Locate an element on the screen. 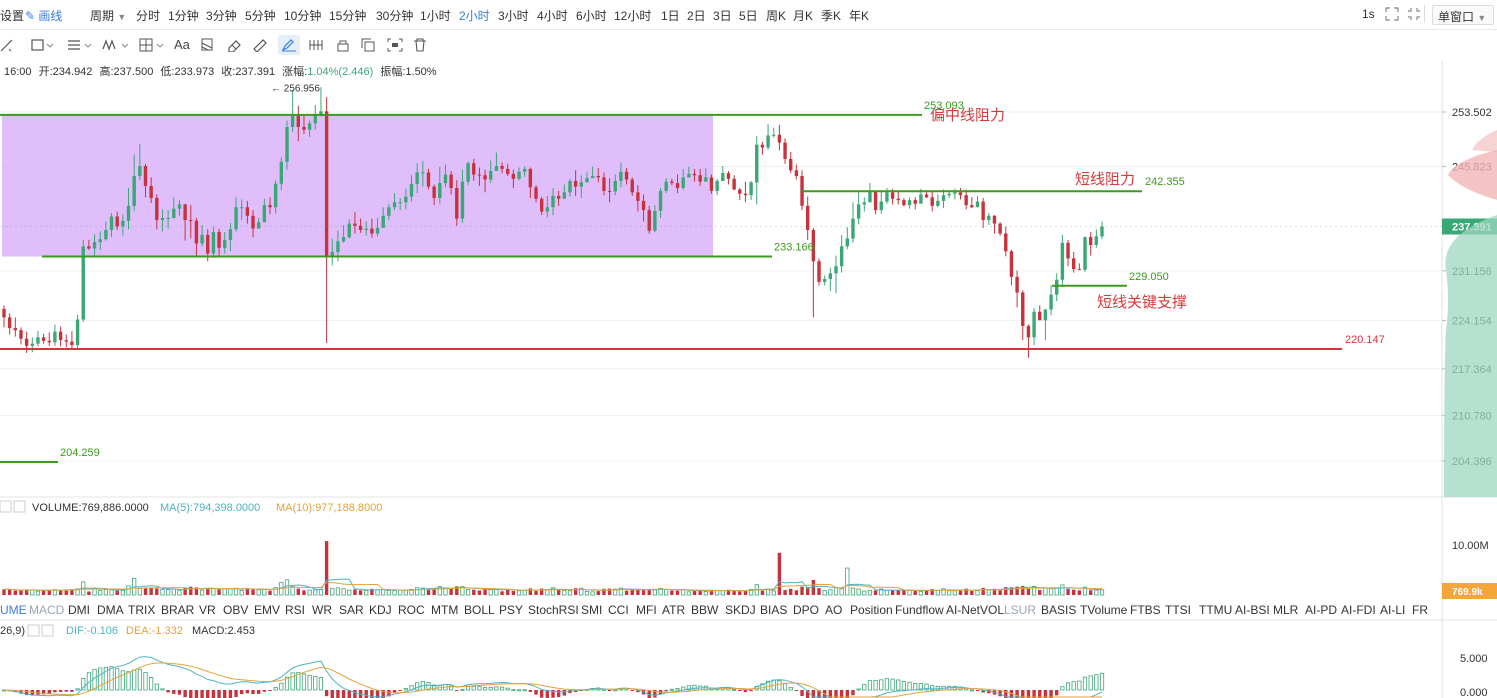  indicator-tab-smi: SMI is located at coordinates (592, 610).